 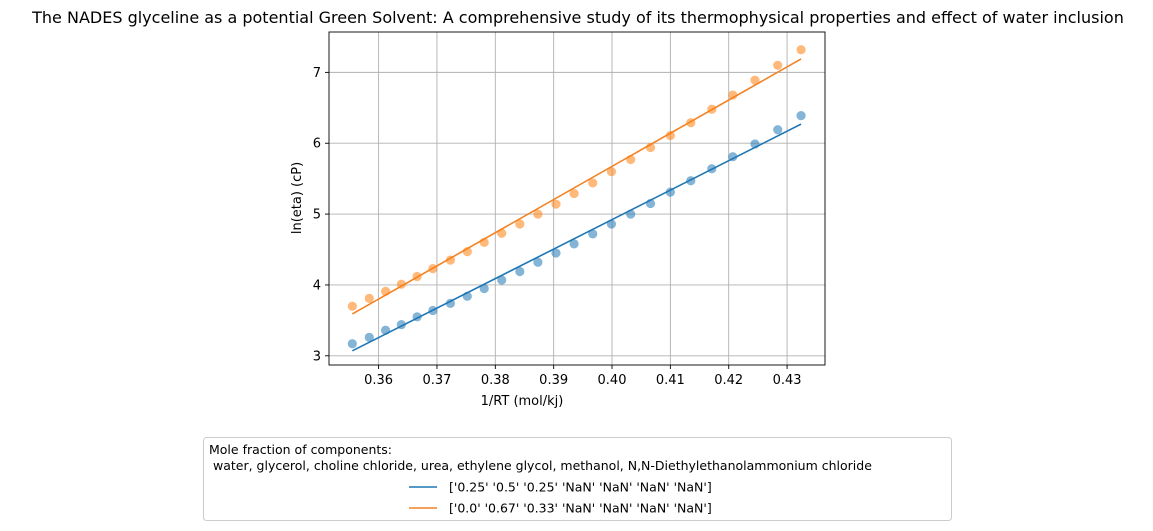 I want to click on legend-title-line1: Mole fraction of components:, so click(x=300, y=449).